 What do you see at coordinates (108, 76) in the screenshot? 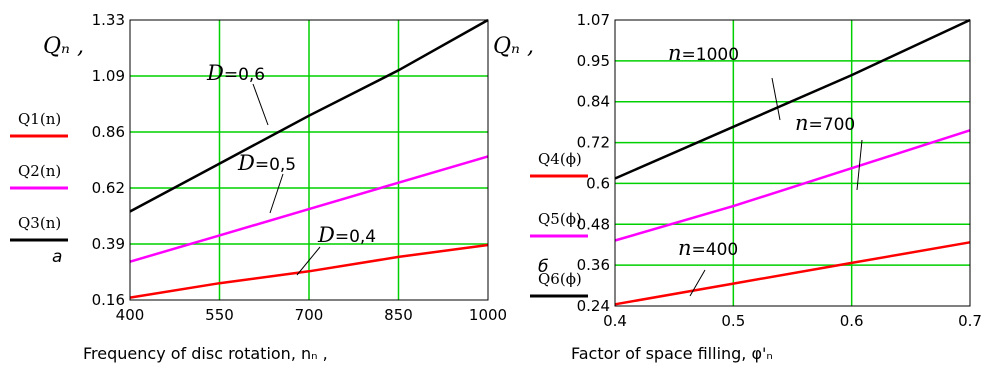
I see `y-tick-label: 1.09` at bounding box center [108, 76].